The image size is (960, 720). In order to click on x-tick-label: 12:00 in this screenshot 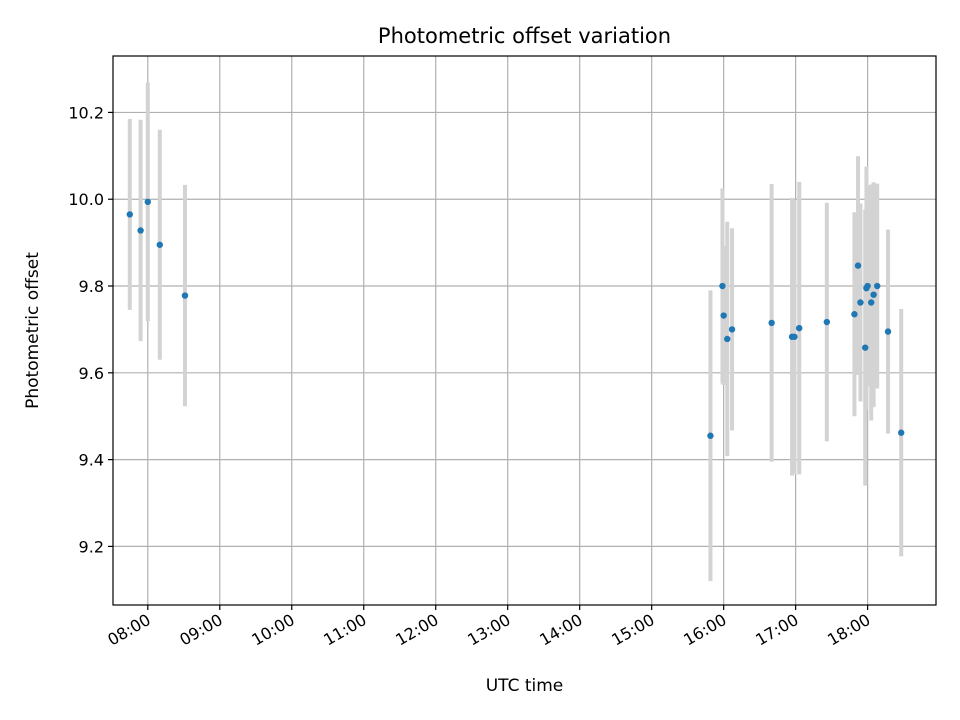, I will do `click(416, 630)`.